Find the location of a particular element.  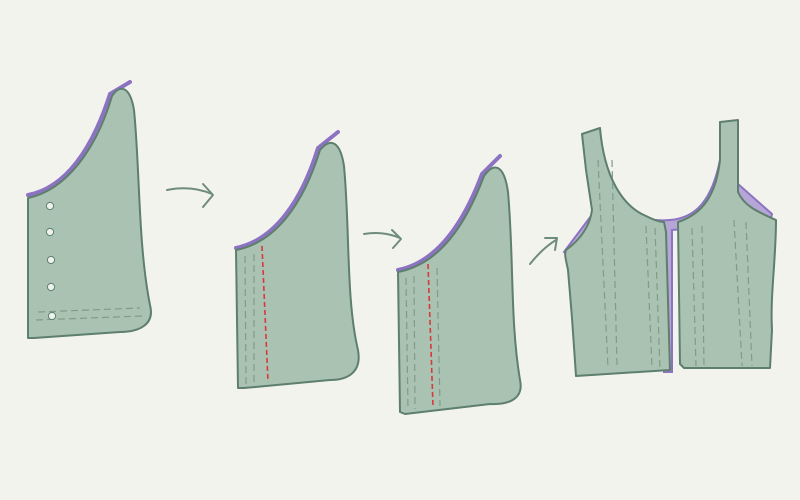

red-seam-line is located at coordinates (265, 314).